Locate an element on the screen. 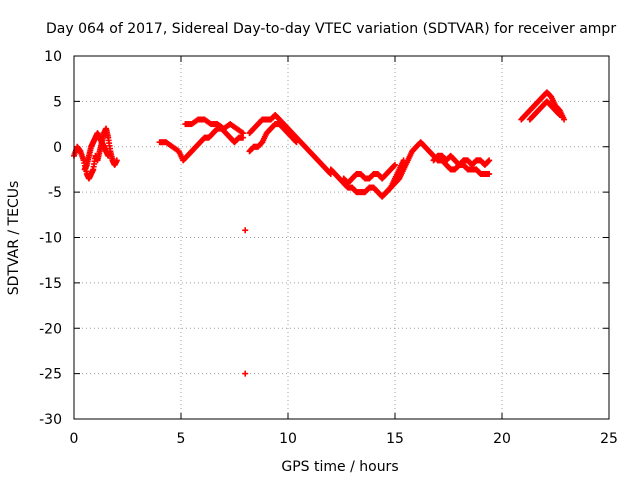  y-tick-label: -30 is located at coordinates (50, 420).